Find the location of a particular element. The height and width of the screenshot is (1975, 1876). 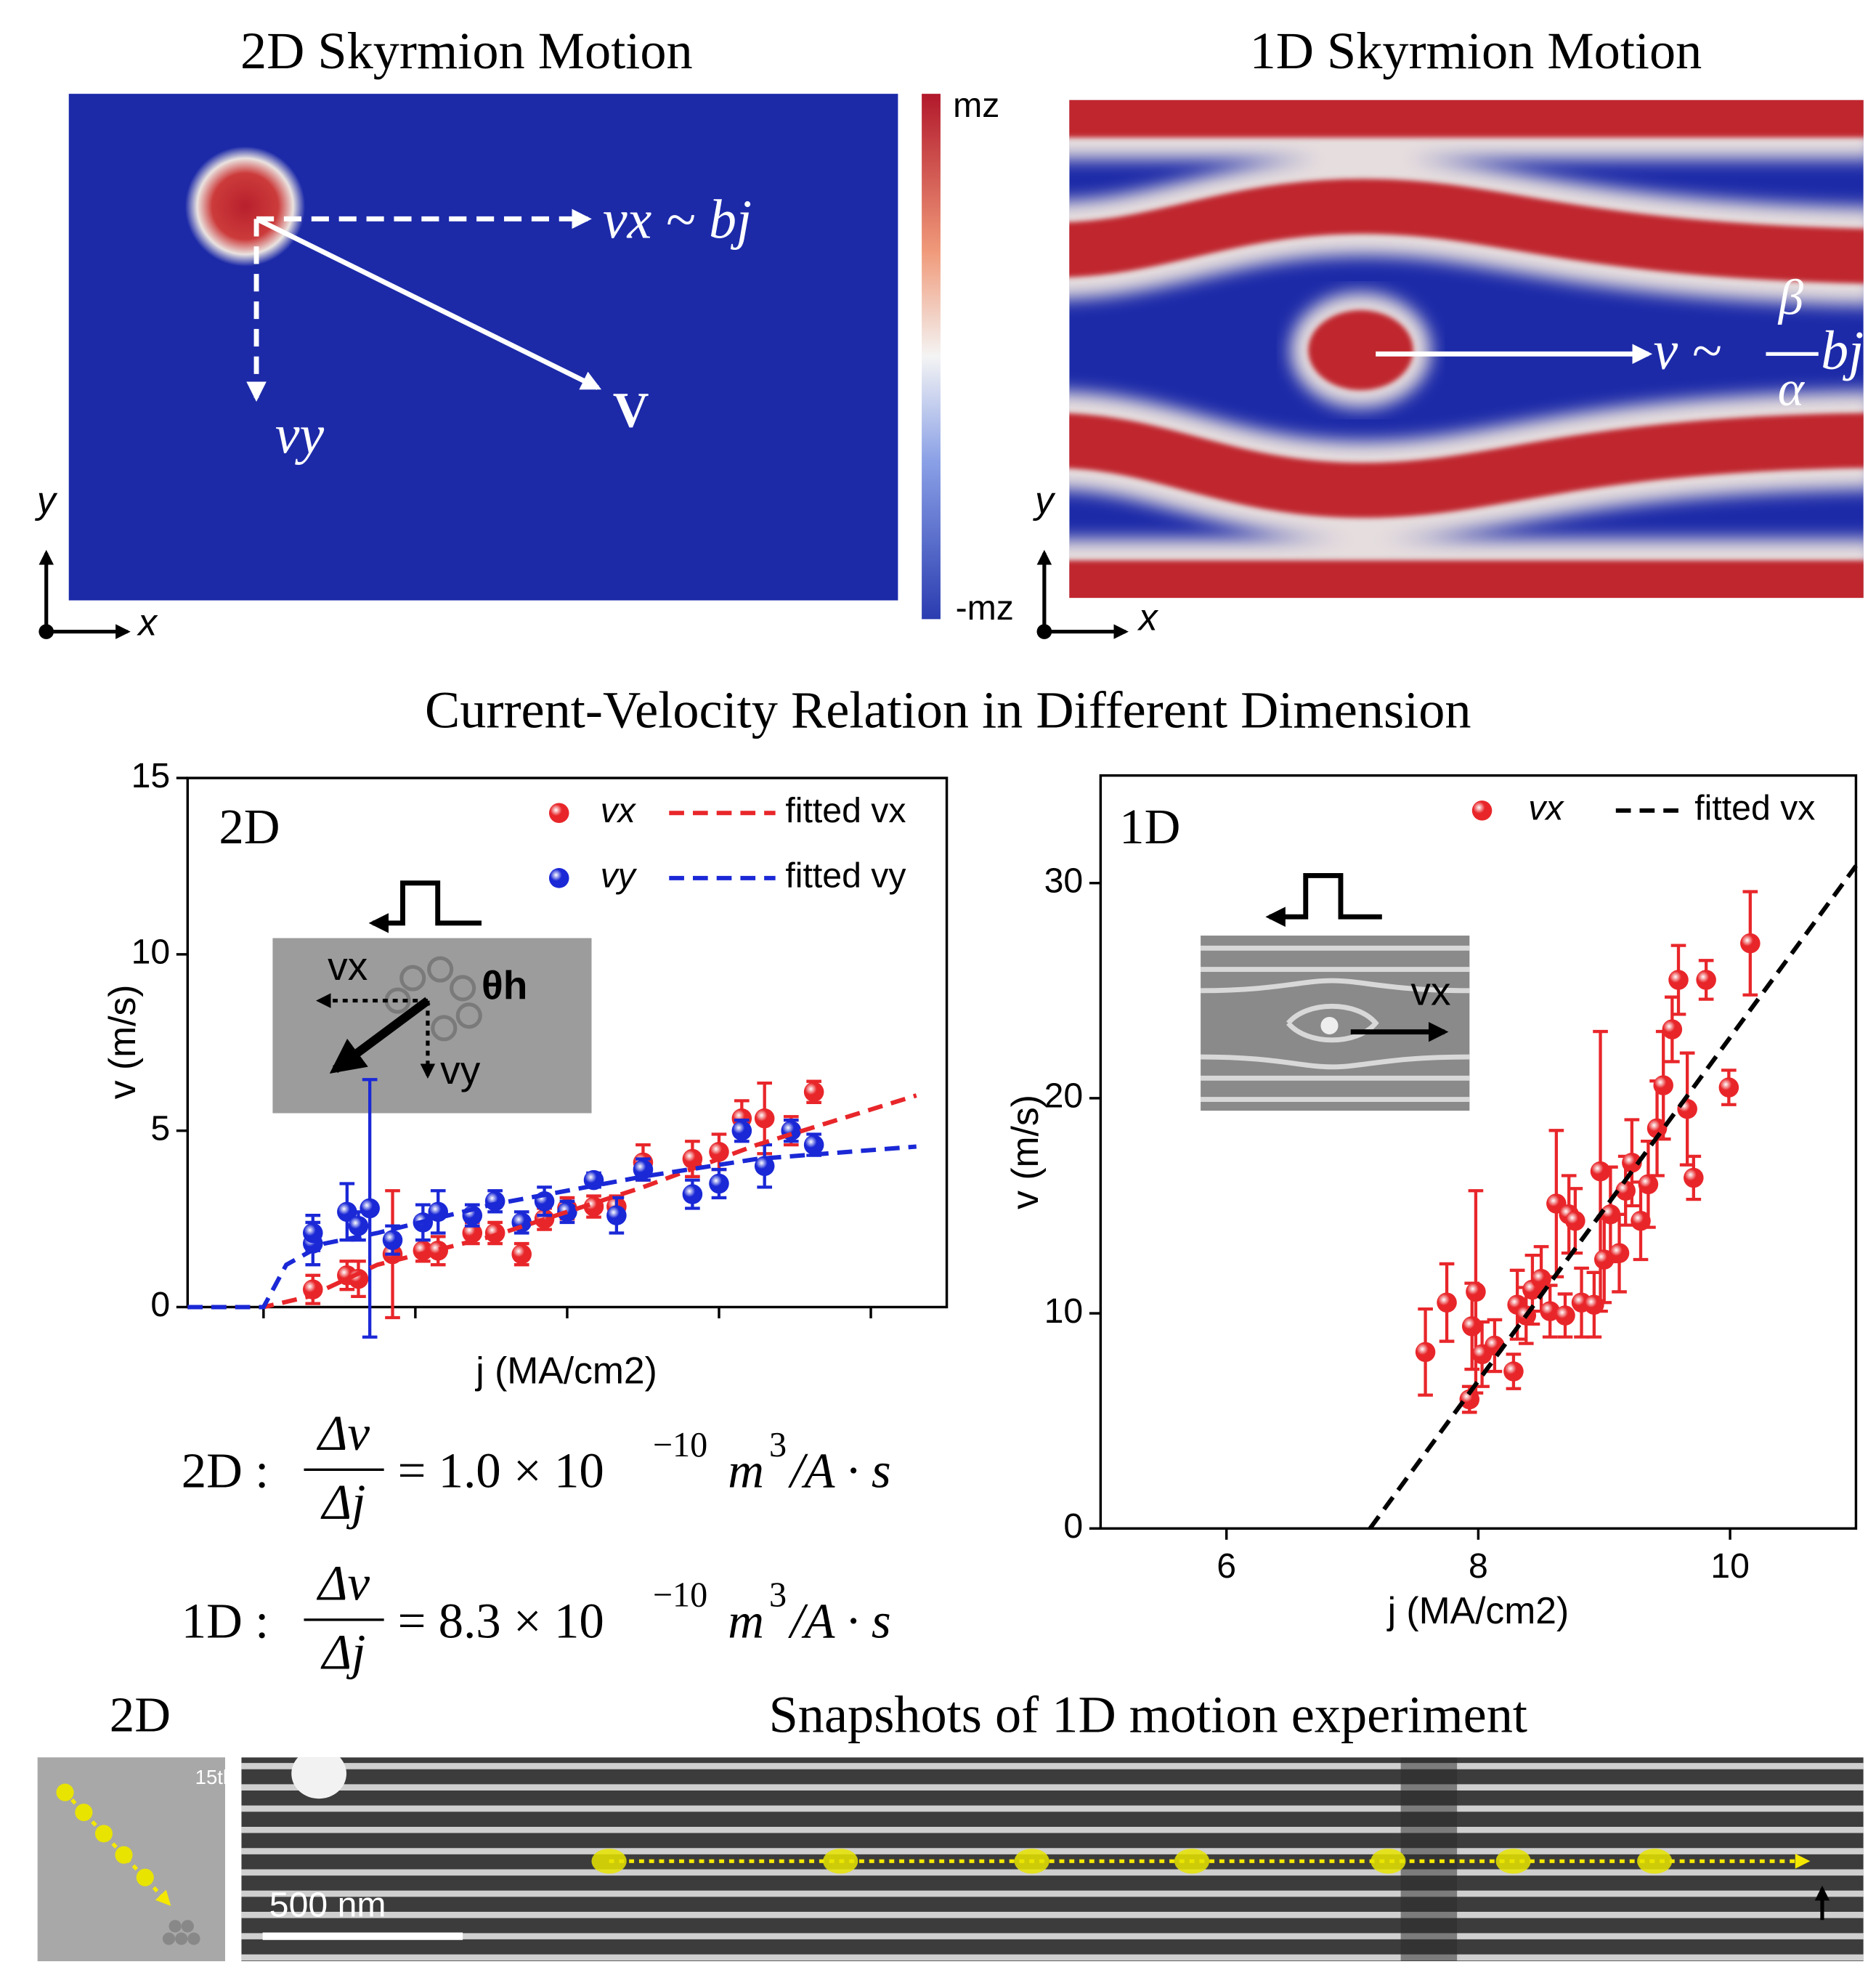

equation-part: Δv is located at coordinates (343, 1584).